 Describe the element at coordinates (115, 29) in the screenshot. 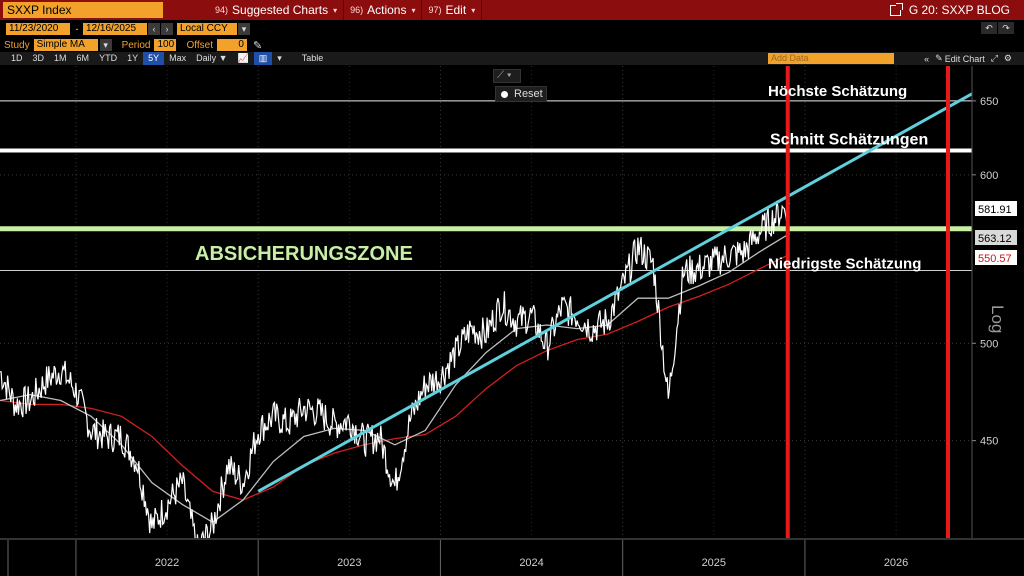

I see `end-date-field: 12/16/2025` at that location.